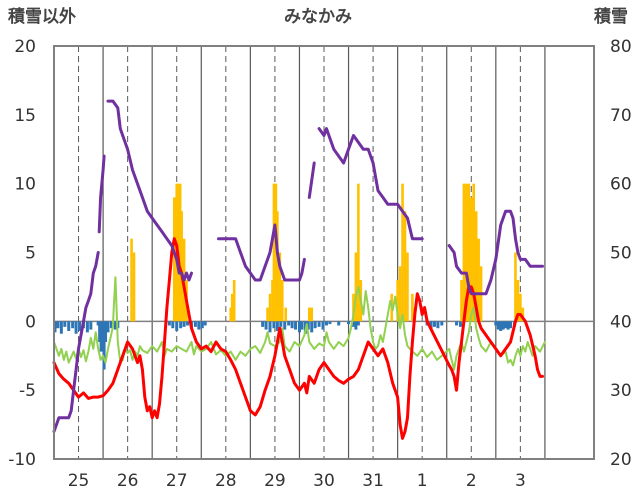  I want to click on x-tick-label: 26, so click(128, 481).